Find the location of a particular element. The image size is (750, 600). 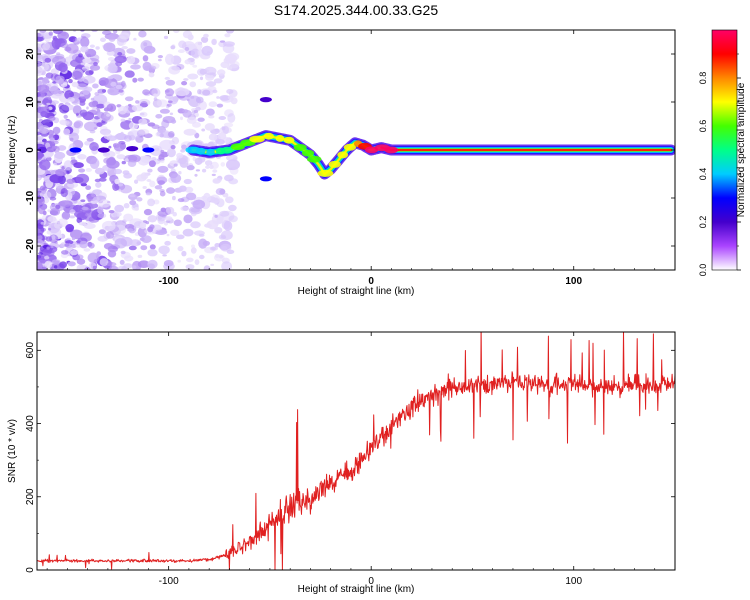

spectrogram-y-axis-label: Frequency (Hz) is located at coordinates (12, 150).